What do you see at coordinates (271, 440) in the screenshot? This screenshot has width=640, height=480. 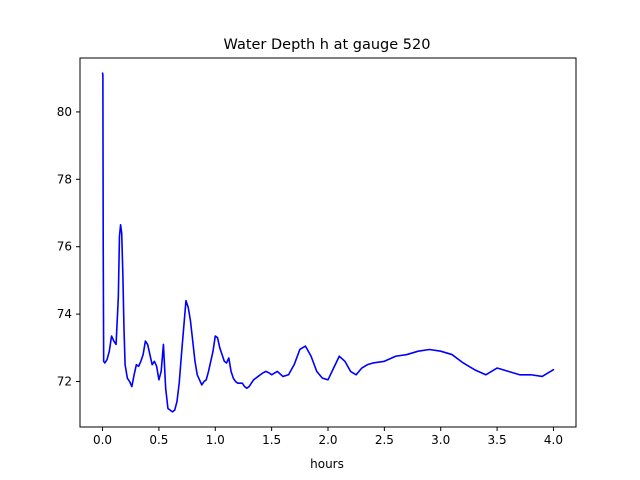 I see `x-tick-label: 1.5` at bounding box center [271, 440].